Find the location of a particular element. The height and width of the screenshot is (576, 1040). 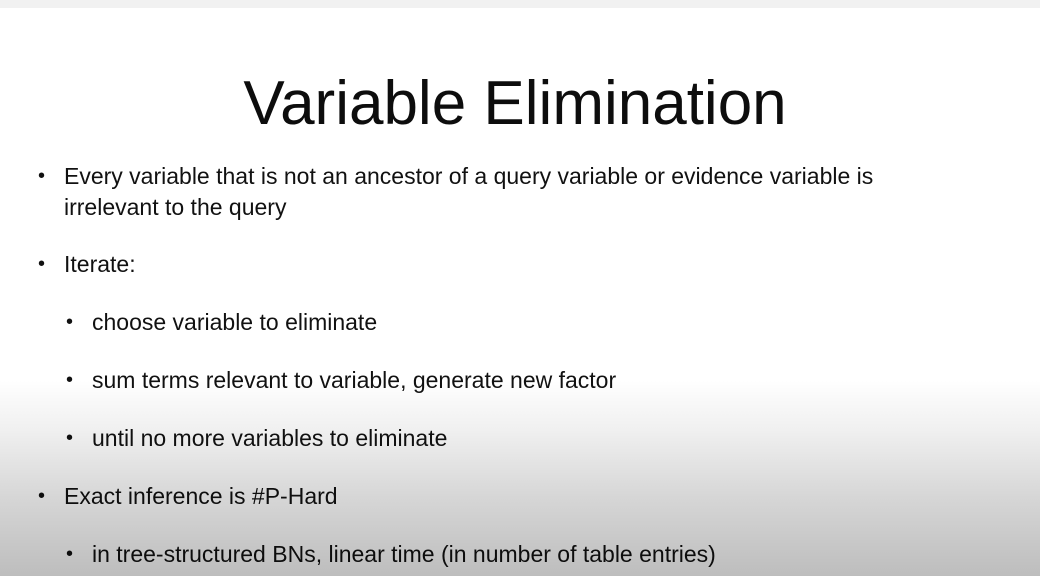

bullet-text-line: choose variable to eliminate is located at coordinates (235, 322).